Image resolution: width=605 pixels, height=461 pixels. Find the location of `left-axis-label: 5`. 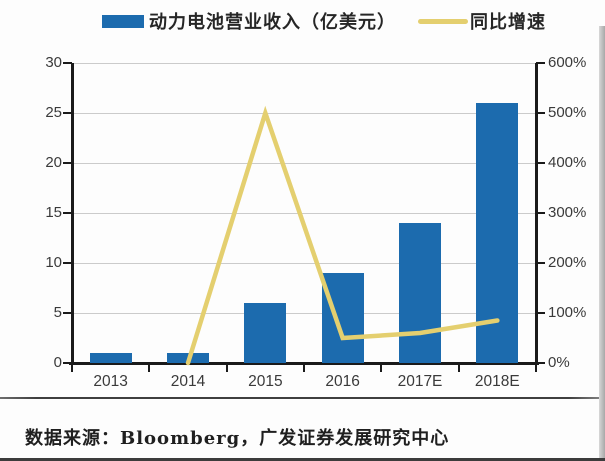

left-axis-label: 5 is located at coordinates (57, 312).